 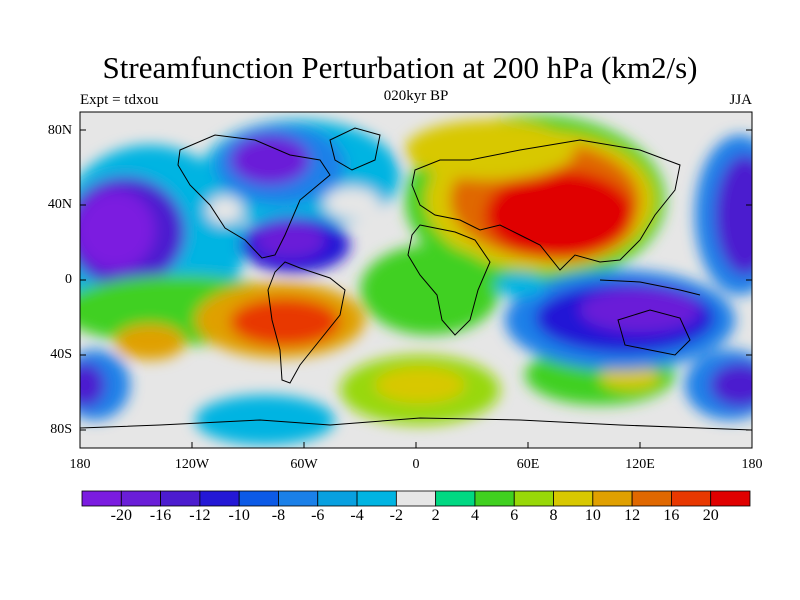 What do you see at coordinates (304, 464) in the screenshot?
I see `lon-label-60w: 60W` at bounding box center [304, 464].